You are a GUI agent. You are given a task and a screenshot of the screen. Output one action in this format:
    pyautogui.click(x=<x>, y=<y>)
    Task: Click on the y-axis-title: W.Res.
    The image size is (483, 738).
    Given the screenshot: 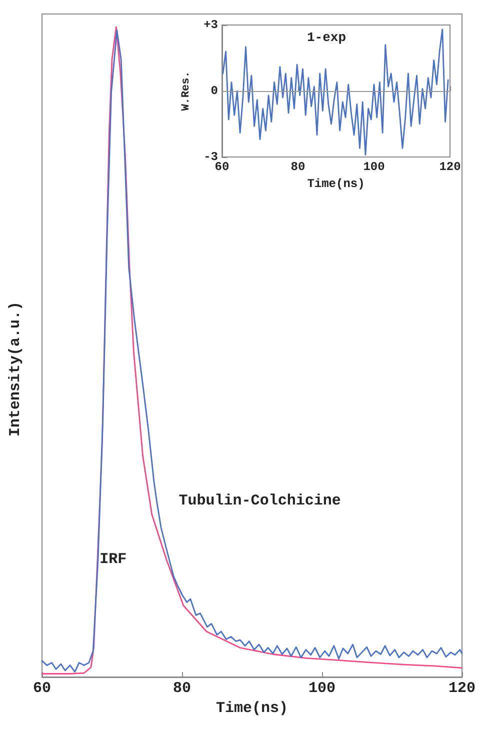 What is the action you would take?
    pyautogui.click(x=186, y=91)
    